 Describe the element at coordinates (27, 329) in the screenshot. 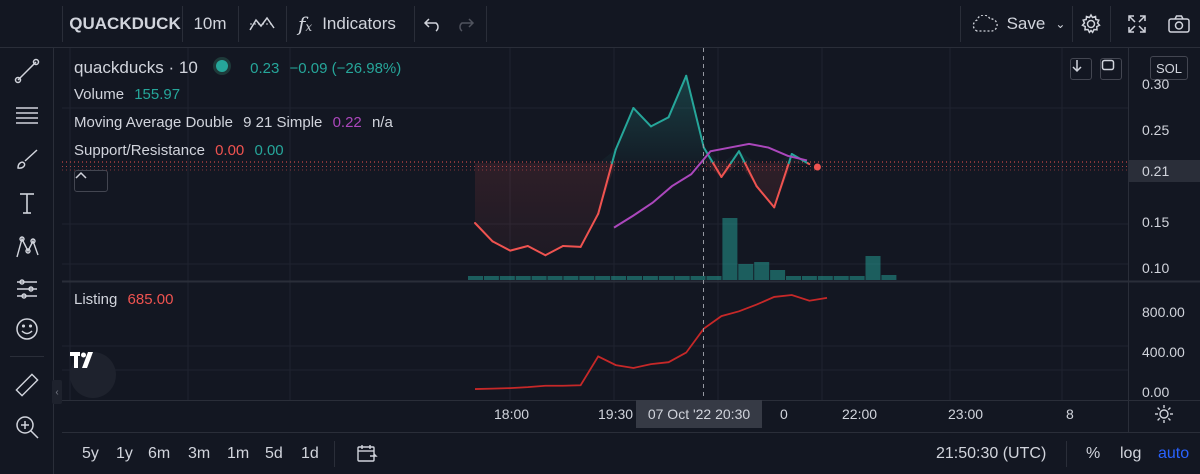

I see `smiley-icon` at that location.